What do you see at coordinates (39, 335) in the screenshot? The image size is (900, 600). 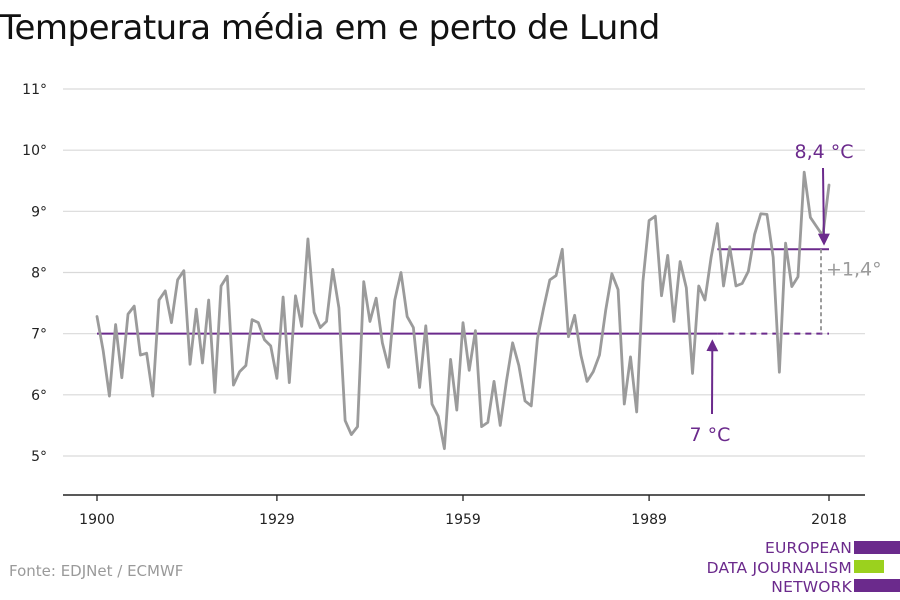 I see `y-tick-label: 7°` at bounding box center [39, 335].